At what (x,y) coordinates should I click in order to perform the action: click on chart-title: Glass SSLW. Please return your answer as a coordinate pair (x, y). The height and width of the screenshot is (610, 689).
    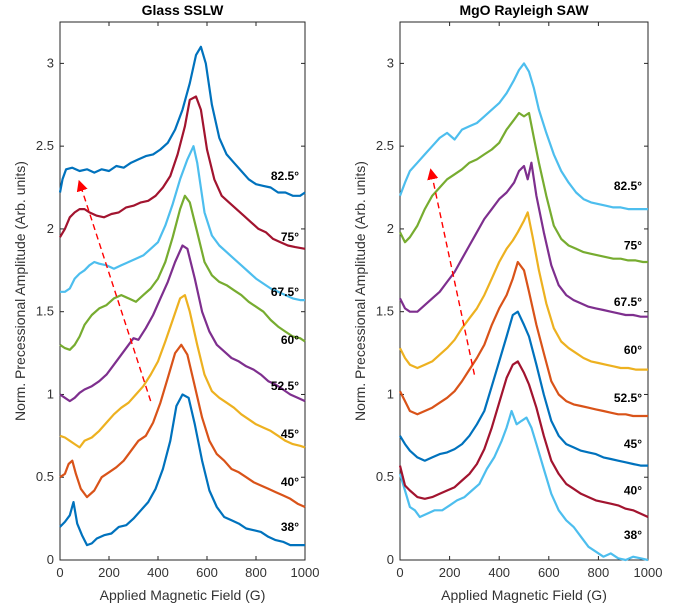
    Looking at the image, I should click on (183, 10).